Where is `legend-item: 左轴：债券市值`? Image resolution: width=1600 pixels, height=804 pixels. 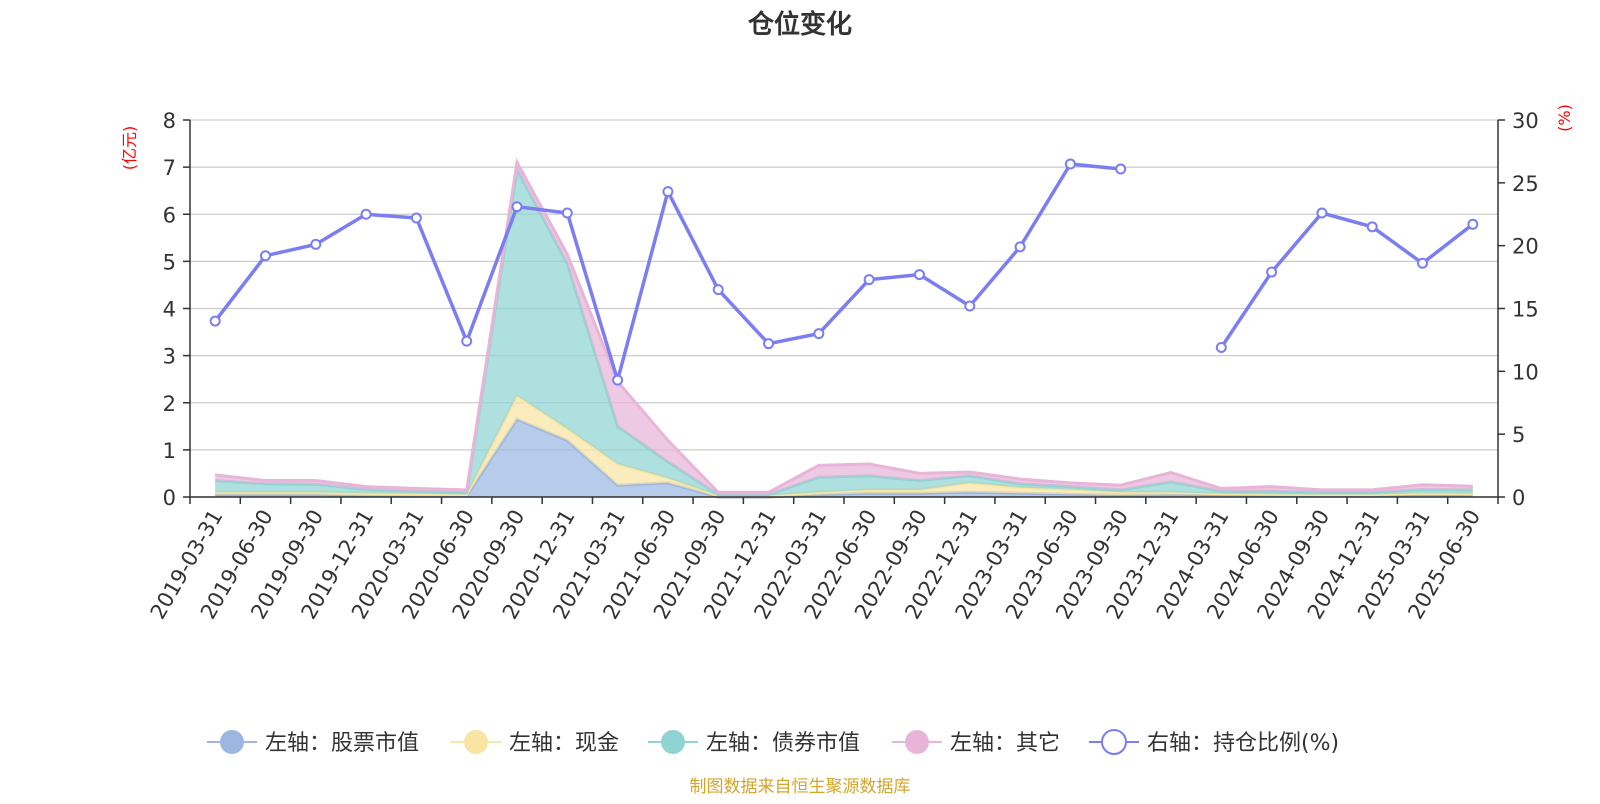 legend-item: 左轴：债券市值 is located at coordinates (754, 743).